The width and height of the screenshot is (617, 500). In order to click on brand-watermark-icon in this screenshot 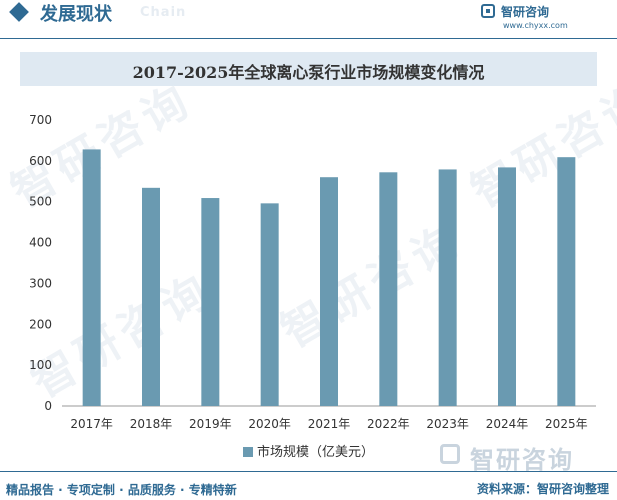, I will do `click(450, 454)`.